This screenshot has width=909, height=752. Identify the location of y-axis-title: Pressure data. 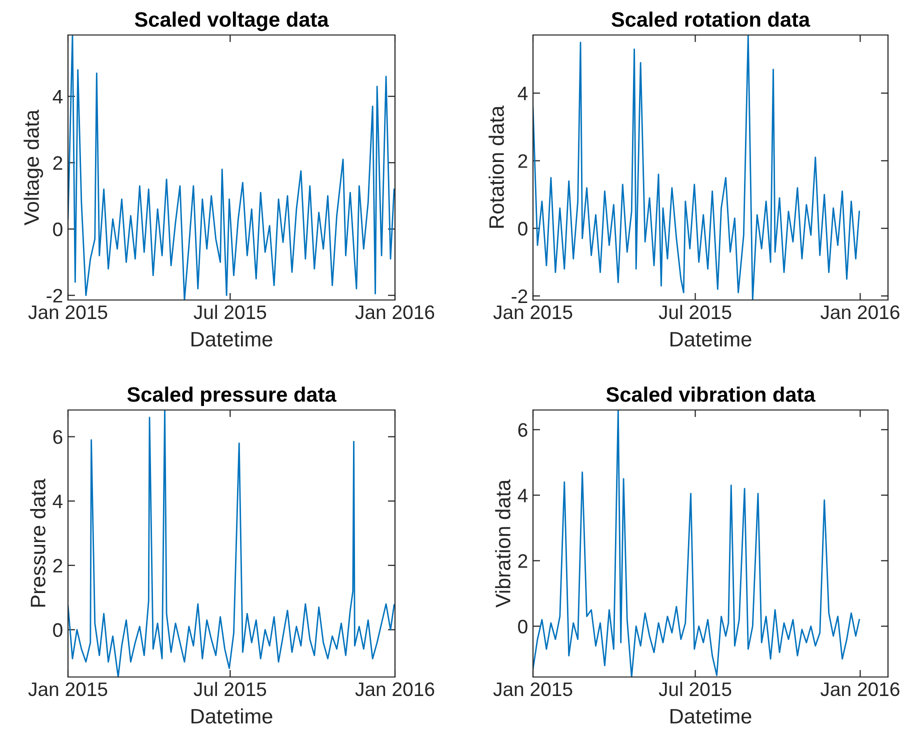
(38, 542).